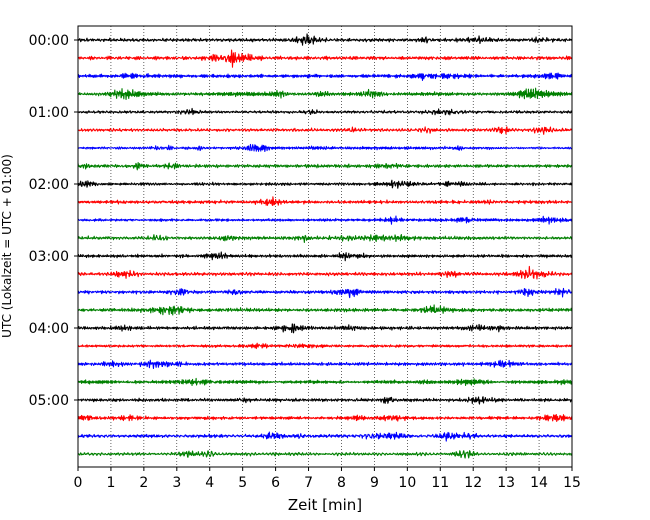 Image resolution: width=650 pixels, height=520 pixels. Describe the element at coordinates (49, 329) in the screenshot. I see `y-tick-label: 04:00` at that location.